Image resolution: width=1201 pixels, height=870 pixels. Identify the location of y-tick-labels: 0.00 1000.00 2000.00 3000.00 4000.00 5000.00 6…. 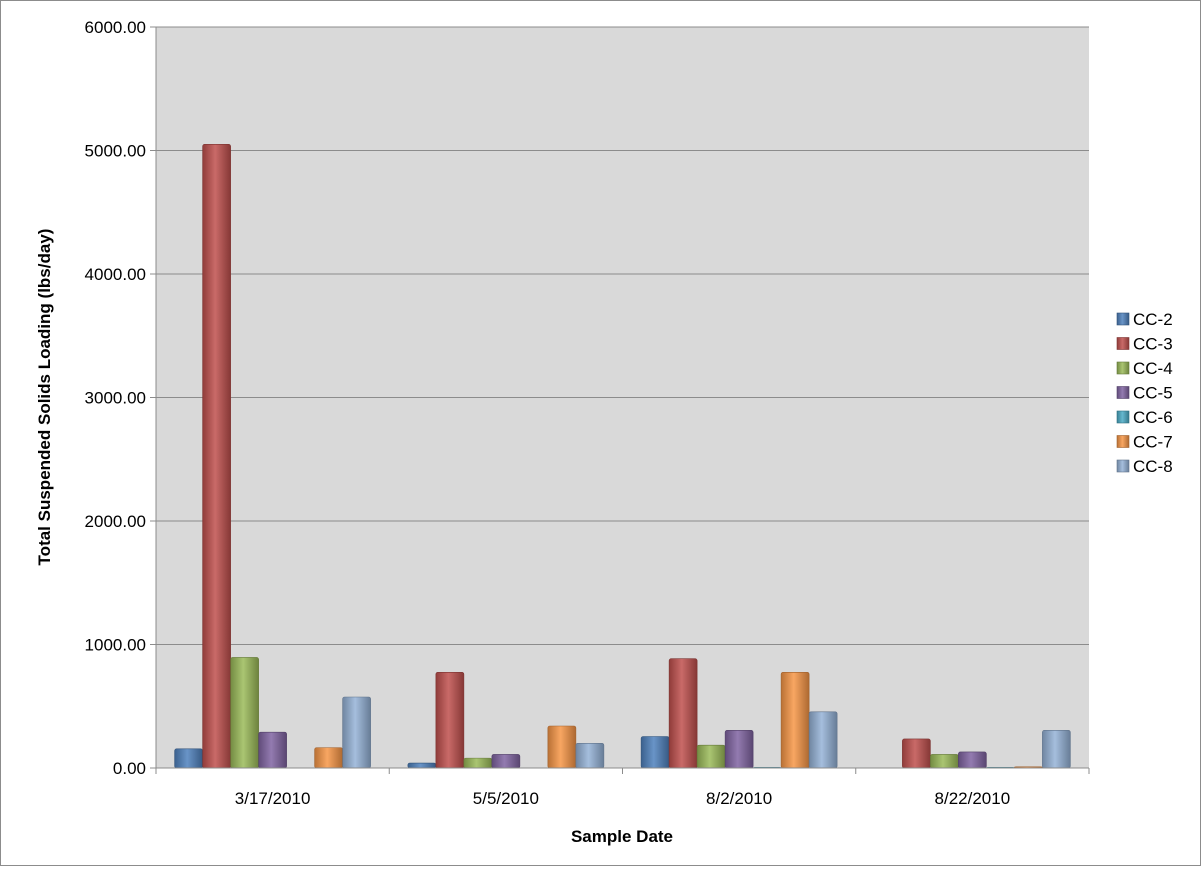
(115, 398).